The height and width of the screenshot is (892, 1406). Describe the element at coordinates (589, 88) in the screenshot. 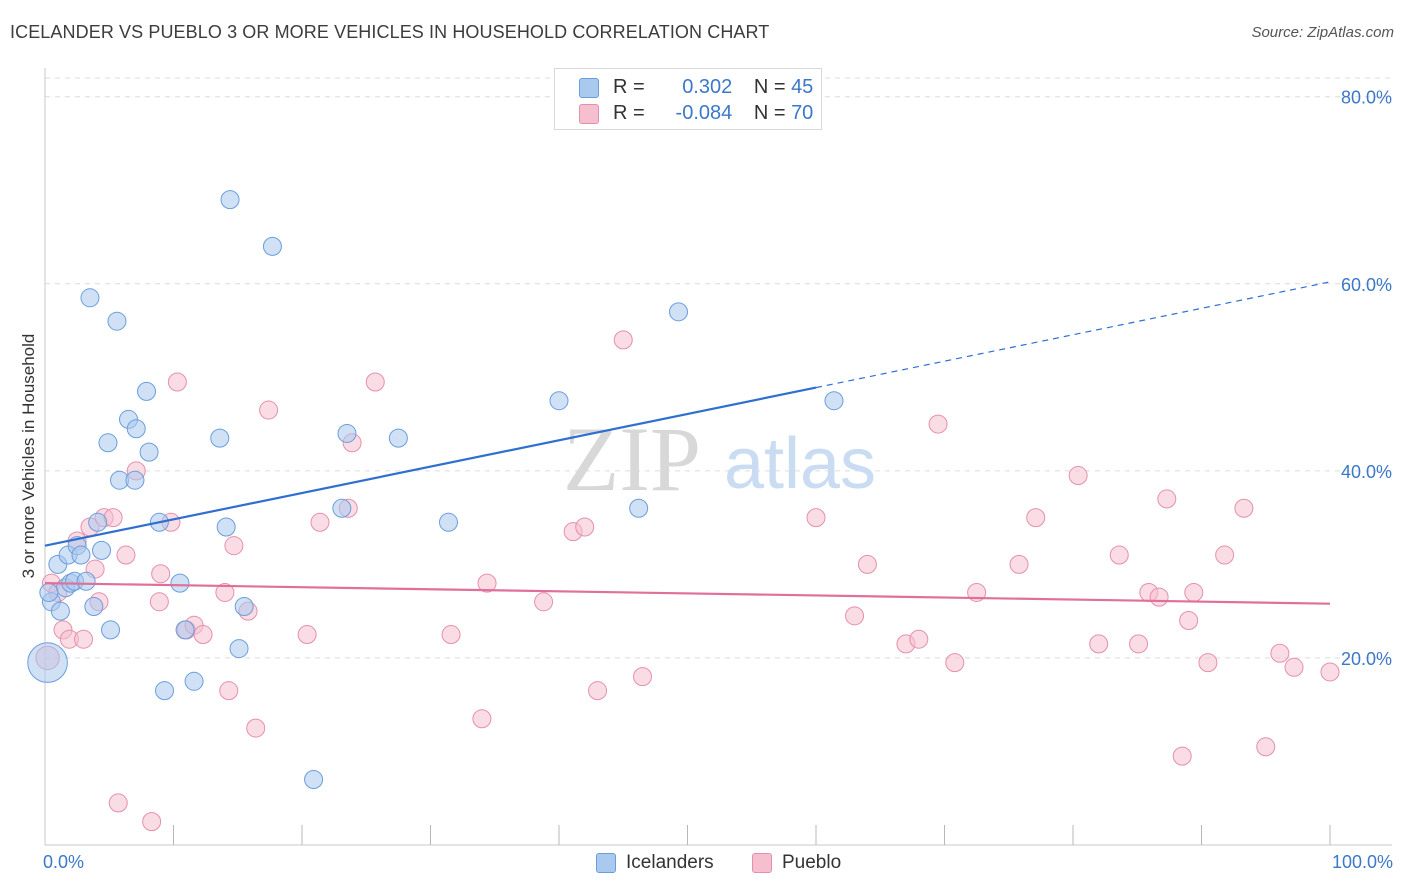

I see `icelanders-swatch` at that location.